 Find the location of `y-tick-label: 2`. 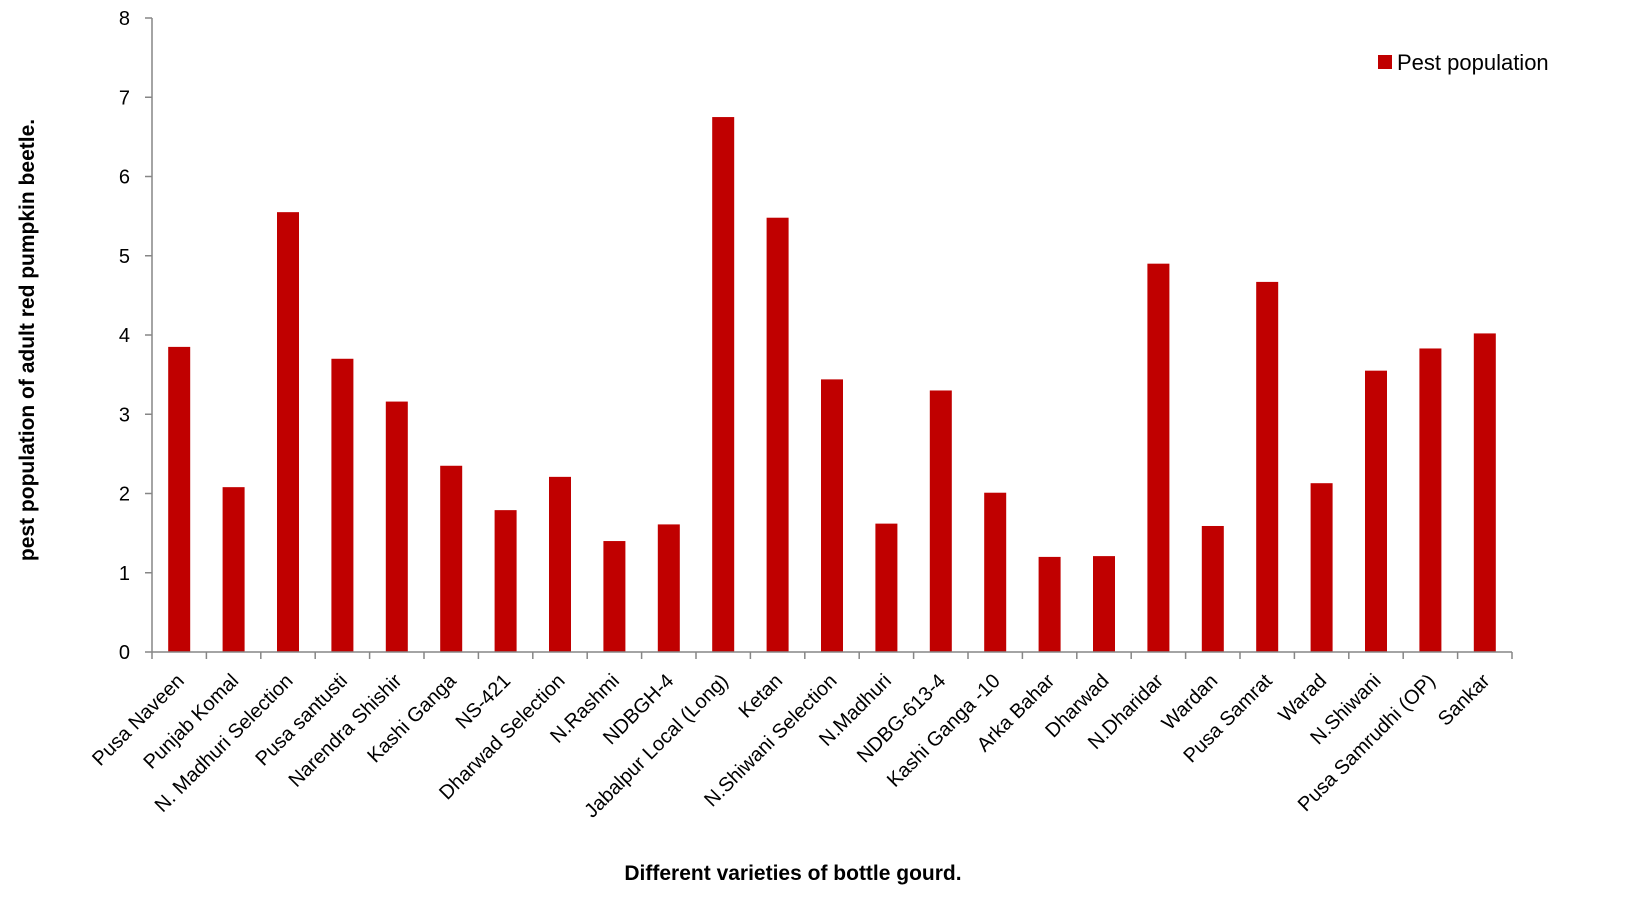

y-tick-label: 2 is located at coordinates (124, 495).